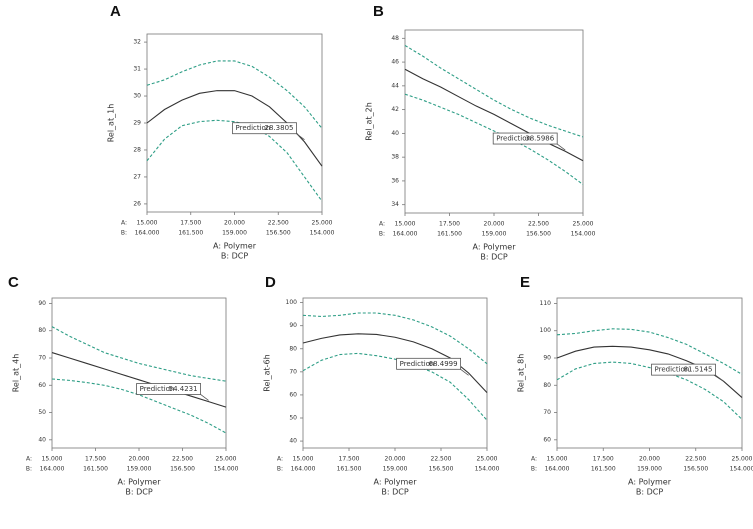 Image resolution: width=753 pixels, height=529 pixels. I want to click on y-tick-label: 26, so click(137, 203).